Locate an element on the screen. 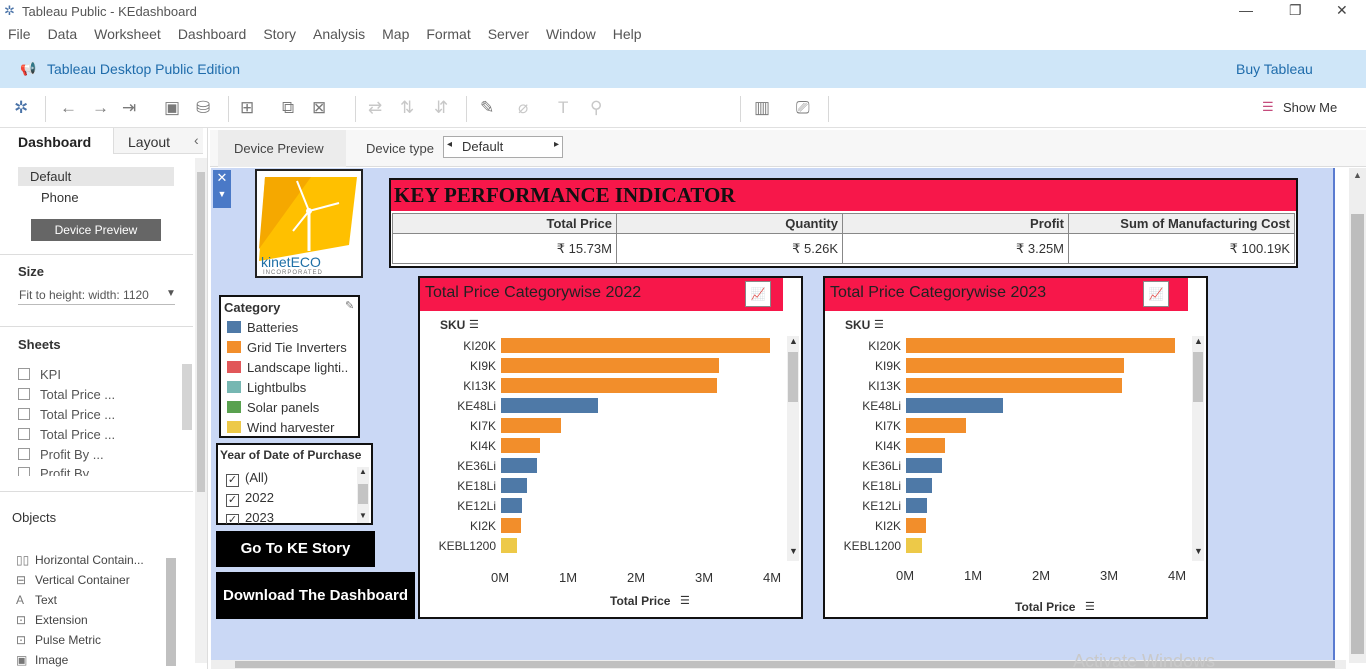 Image resolution: width=1366 pixels, height=672 pixels. menu-file: File is located at coordinates (19, 34).